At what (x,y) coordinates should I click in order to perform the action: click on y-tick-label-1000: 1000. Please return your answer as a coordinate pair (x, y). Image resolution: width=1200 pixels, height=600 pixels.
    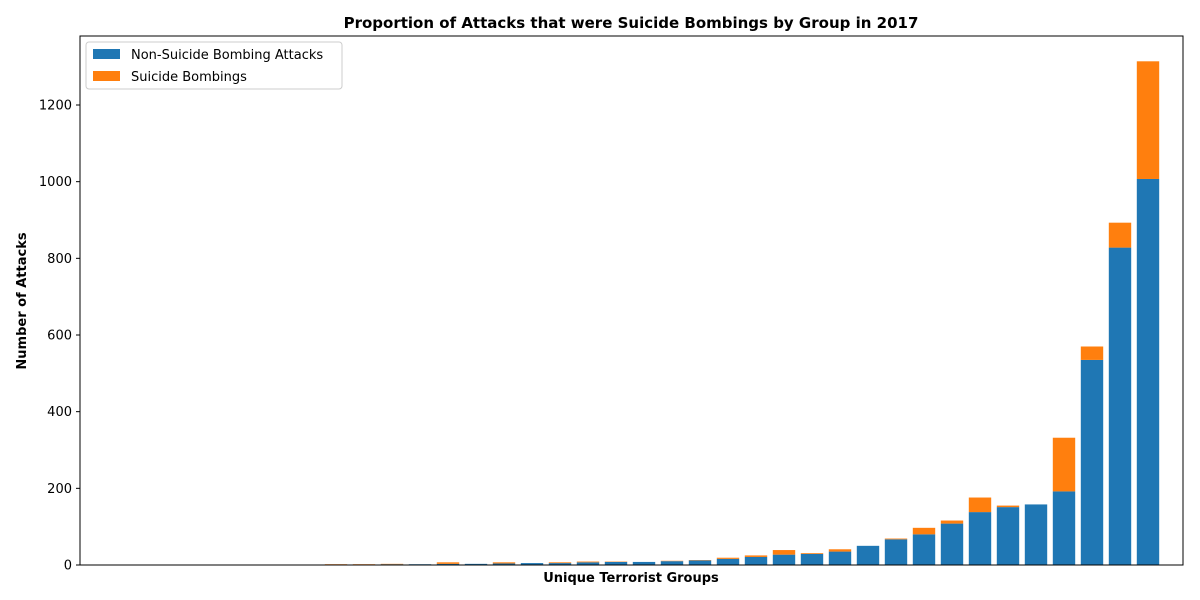
    Looking at the image, I should click on (55, 182).